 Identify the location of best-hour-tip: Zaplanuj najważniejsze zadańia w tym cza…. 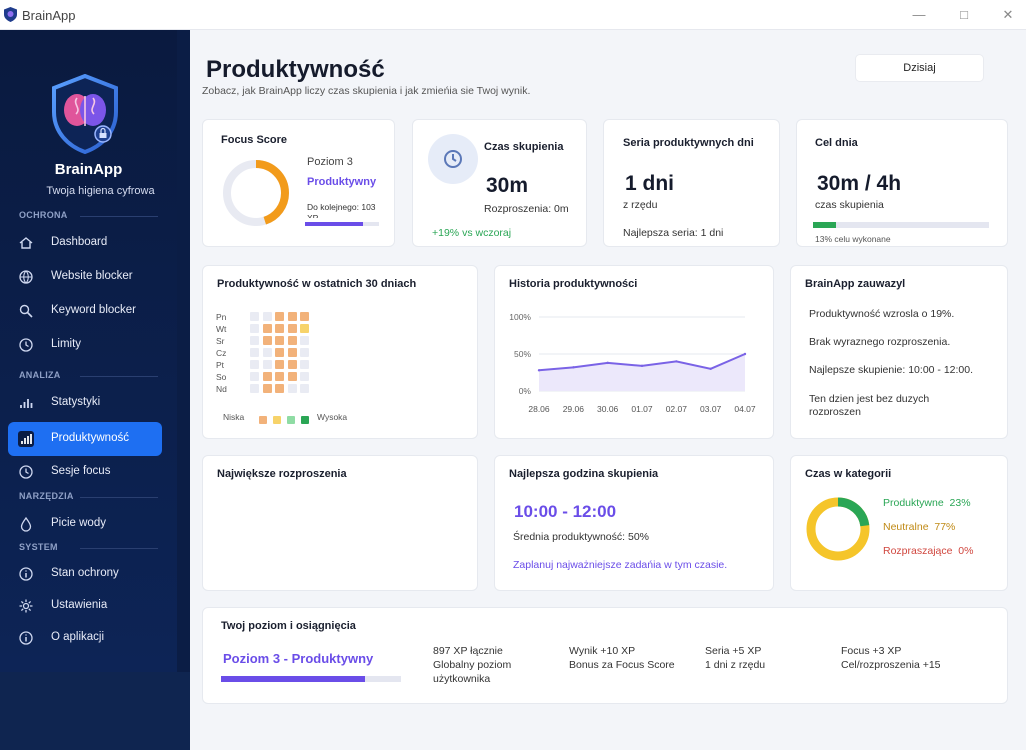
(620, 565).